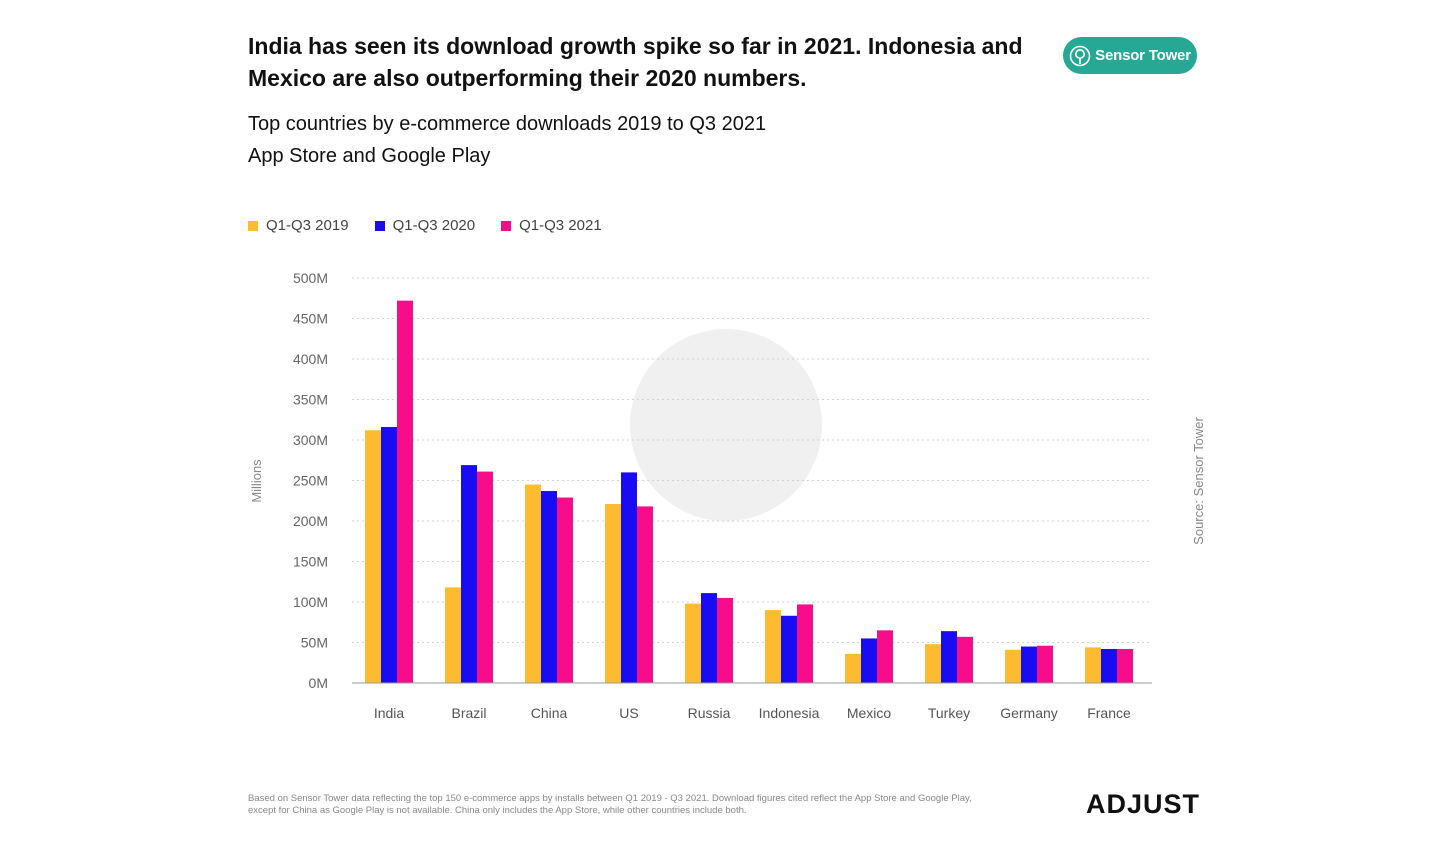 The height and width of the screenshot is (850, 1450). I want to click on legend-item: Q1-Q3 2020, so click(425, 225).